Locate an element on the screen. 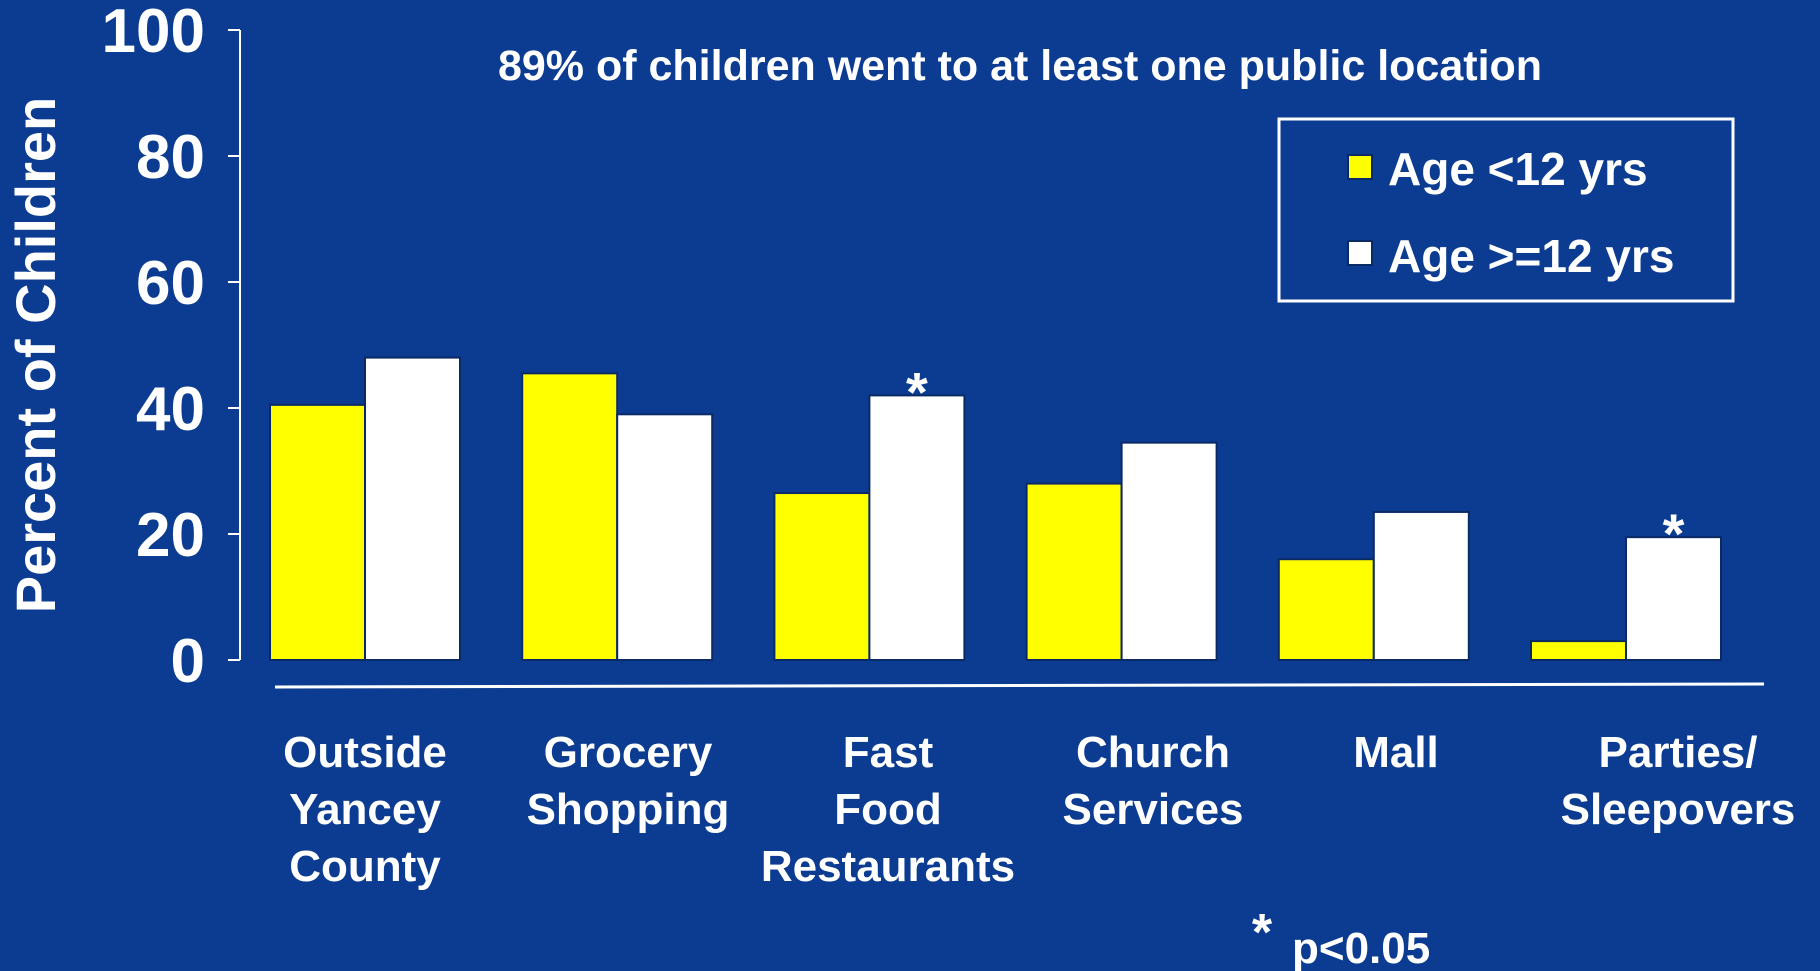 This screenshot has width=1820, height=971. y-tick-label: 100 is located at coordinates (153, 33).